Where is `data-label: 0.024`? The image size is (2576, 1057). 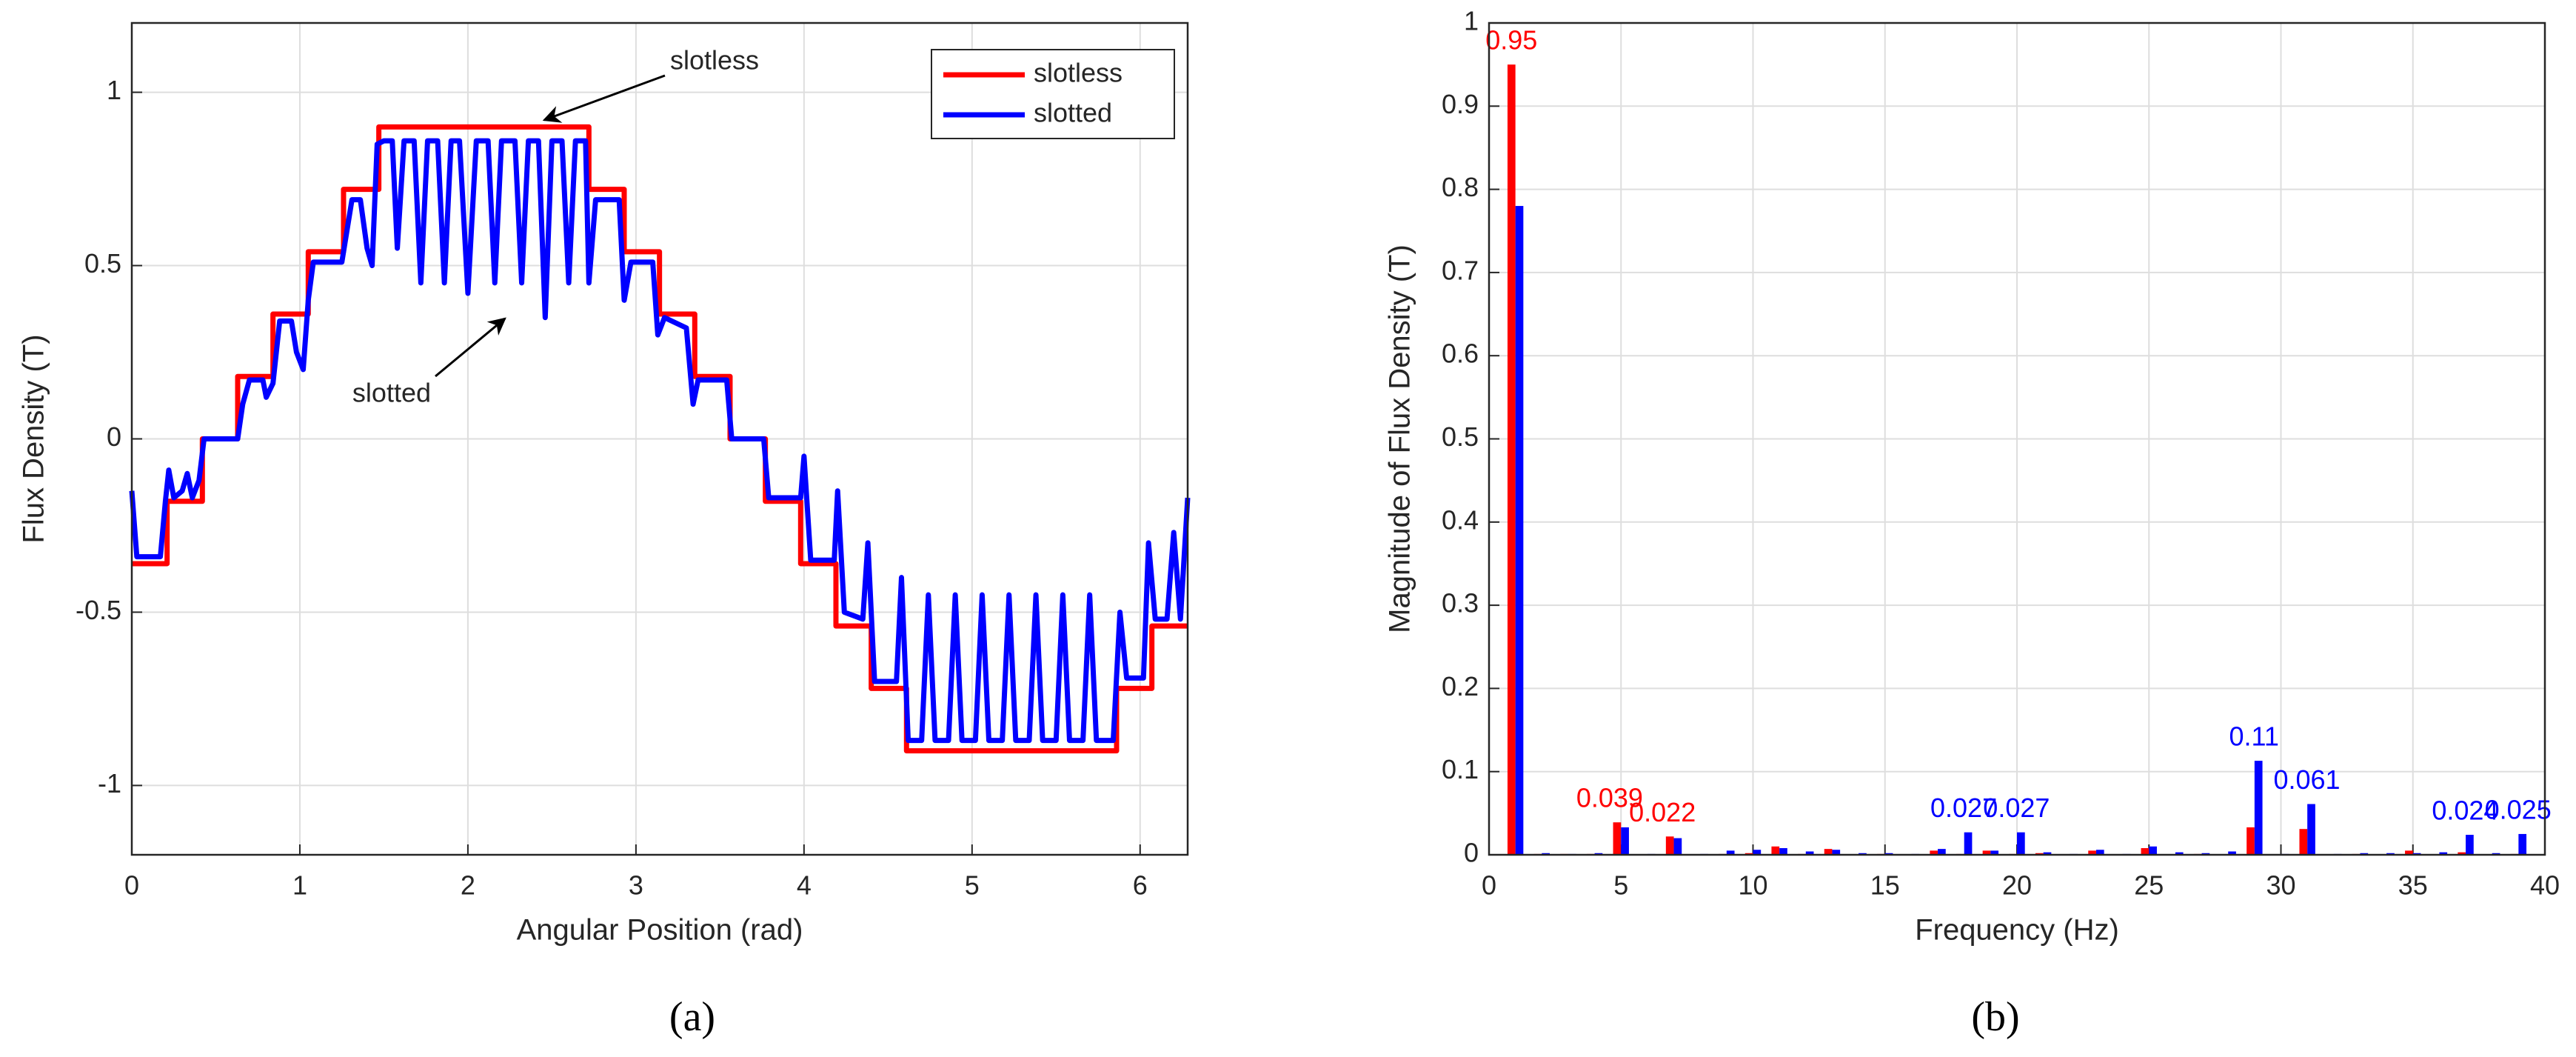 data-label: 0.024 is located at coordinates (2465, 811).